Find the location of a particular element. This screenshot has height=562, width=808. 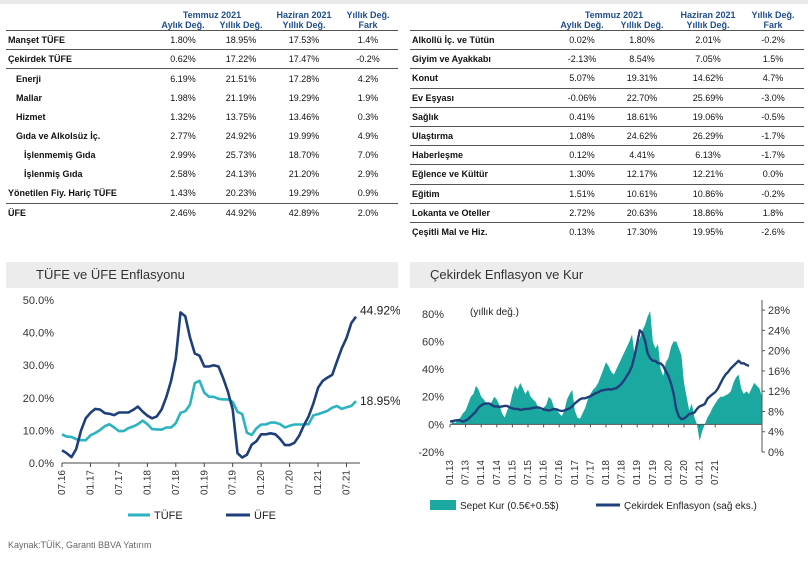

monthly-change: -2.13% is located at coordinates (582, 59).